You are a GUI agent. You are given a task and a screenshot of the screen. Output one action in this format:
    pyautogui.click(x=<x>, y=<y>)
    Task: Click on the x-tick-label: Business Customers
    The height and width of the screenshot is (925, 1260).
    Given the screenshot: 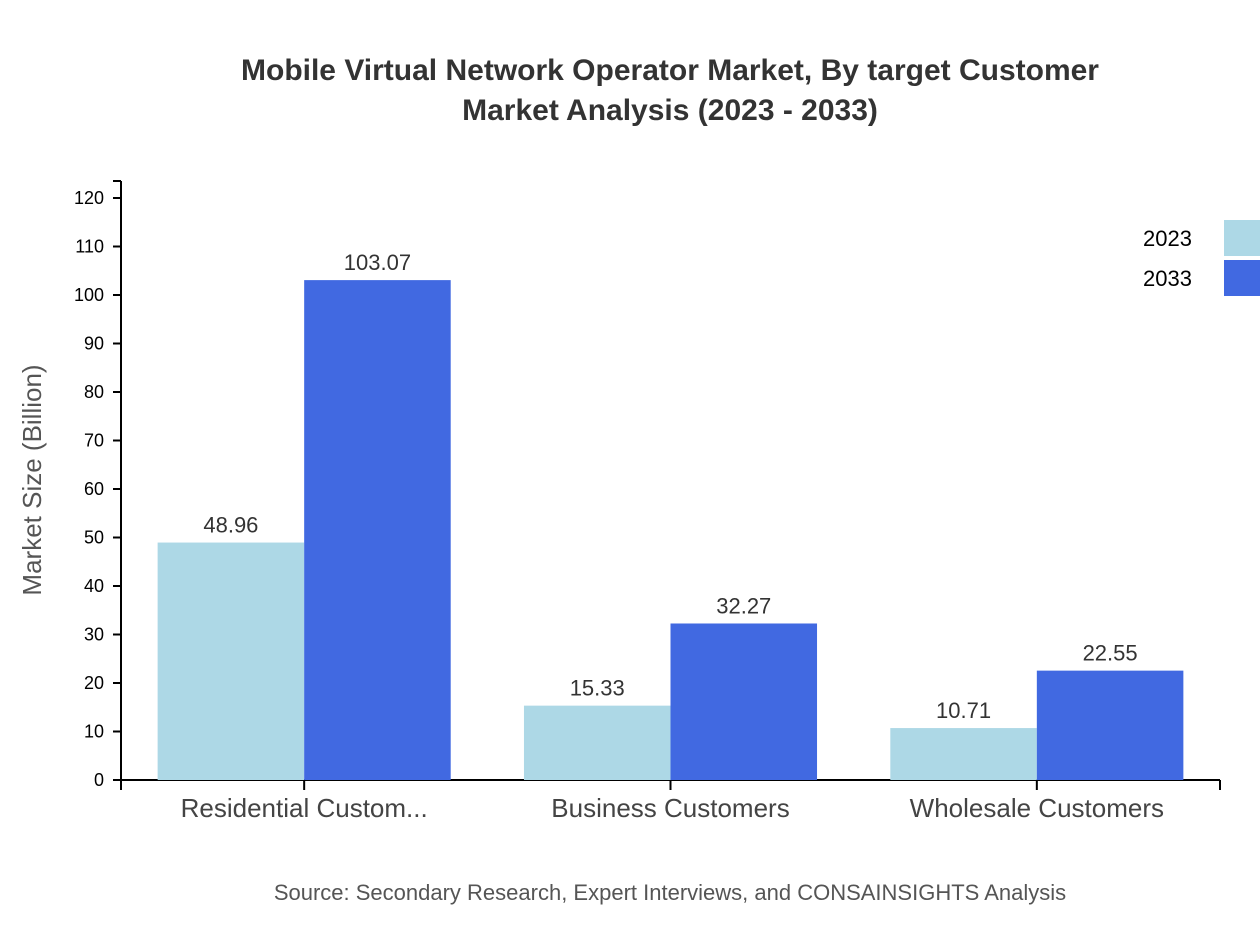 What is the action you would take?
    pyautogui.click(x=670, y=808)
    